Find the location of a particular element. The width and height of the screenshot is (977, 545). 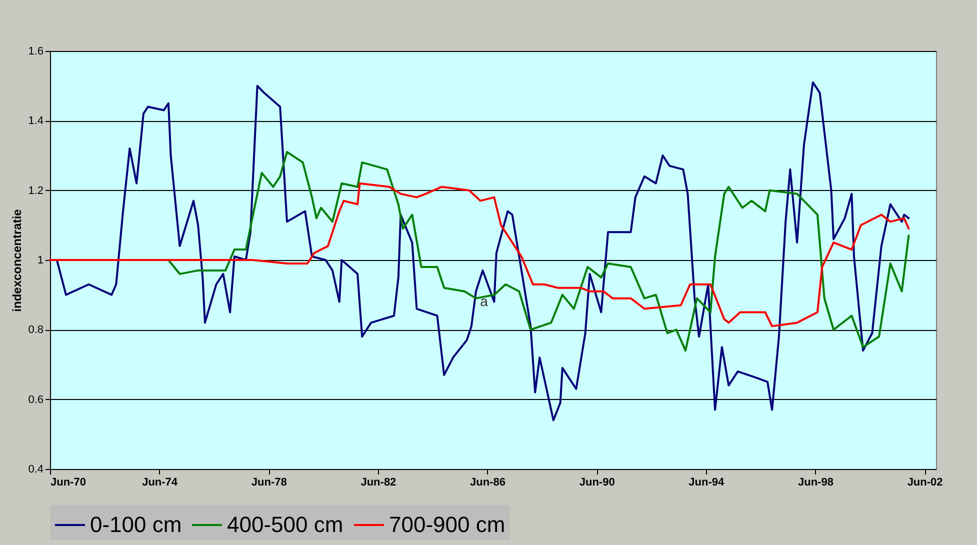

y-axis-title: indexconcentratie is located at coordinates (17, 260).